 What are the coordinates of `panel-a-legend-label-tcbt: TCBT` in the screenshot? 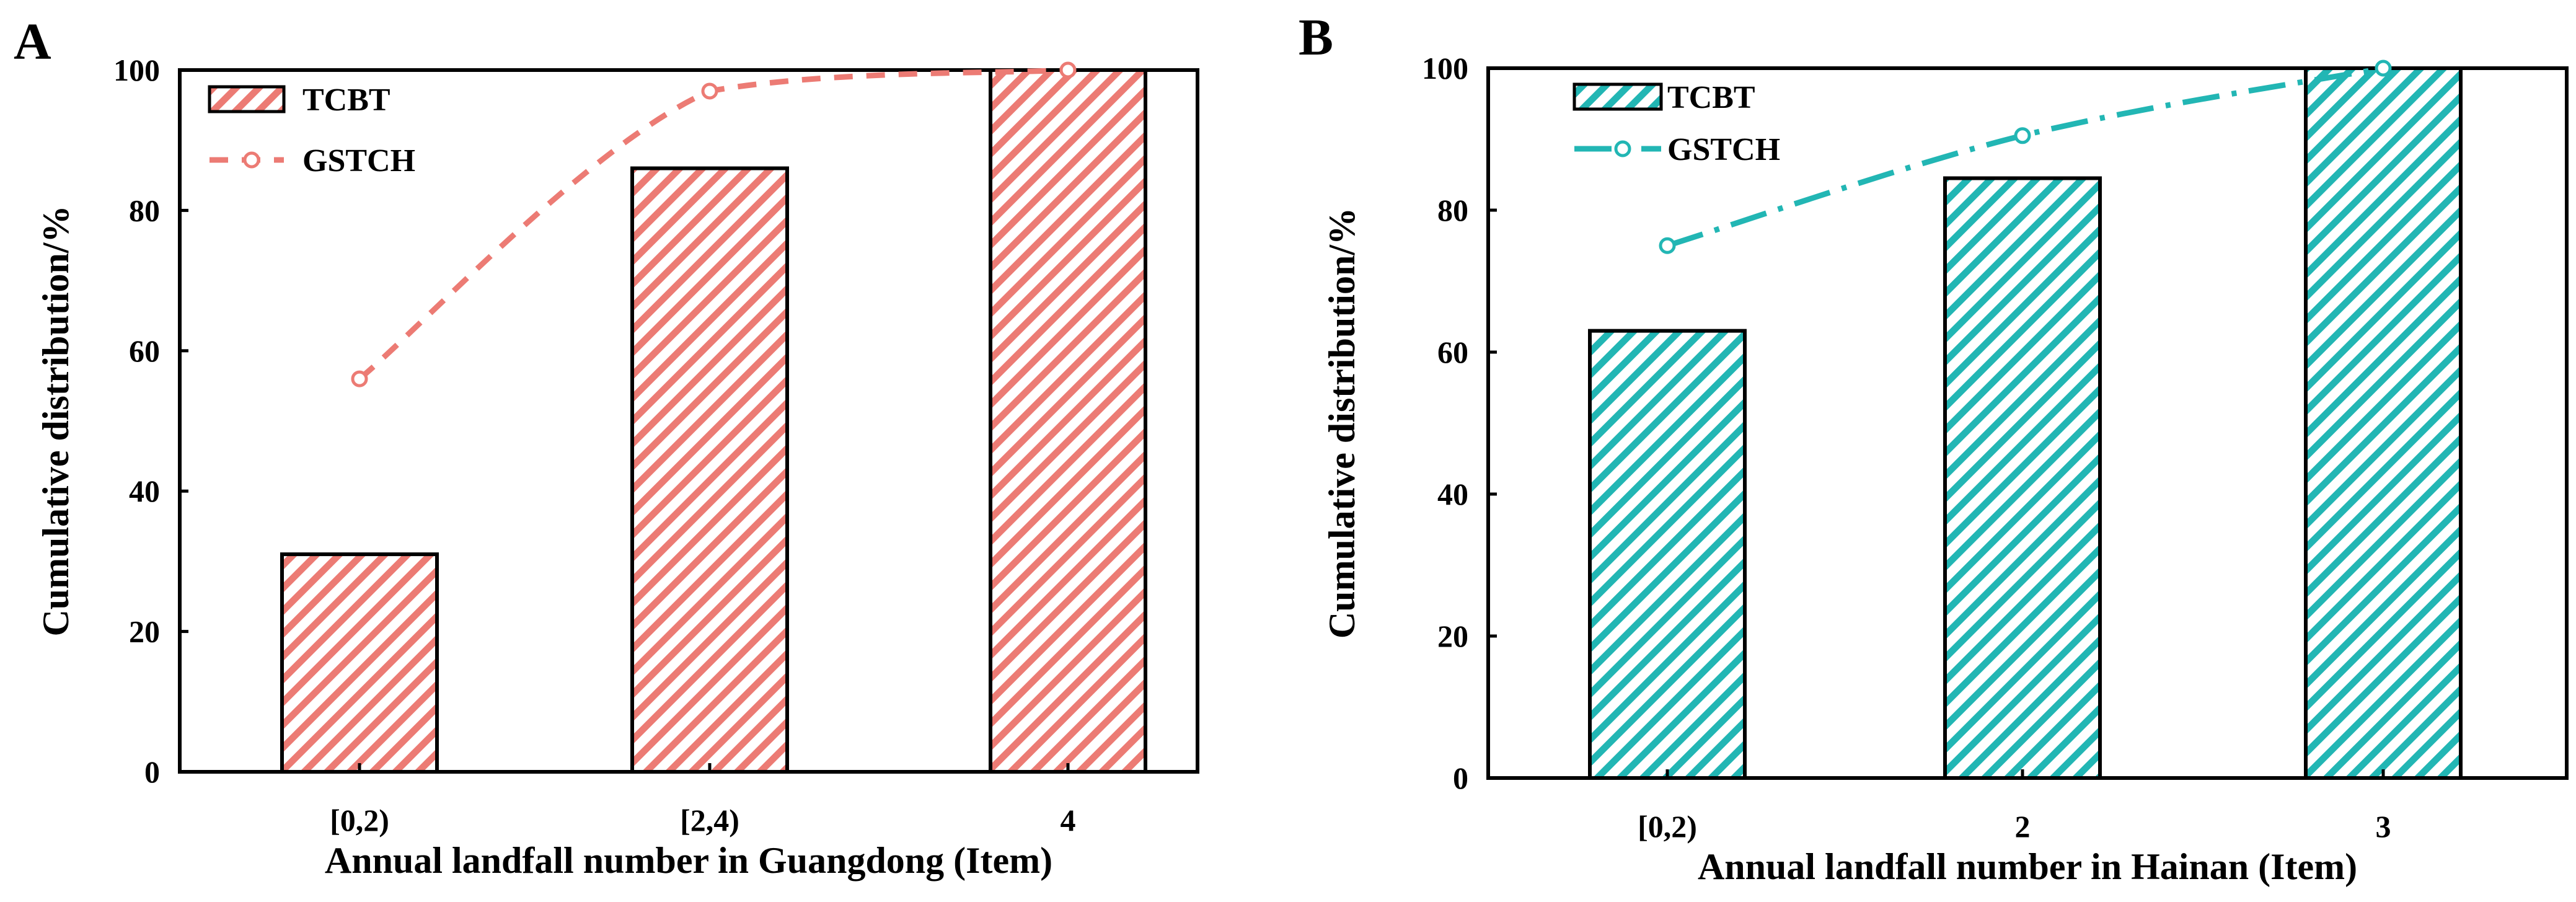 It's located at (346, 100).